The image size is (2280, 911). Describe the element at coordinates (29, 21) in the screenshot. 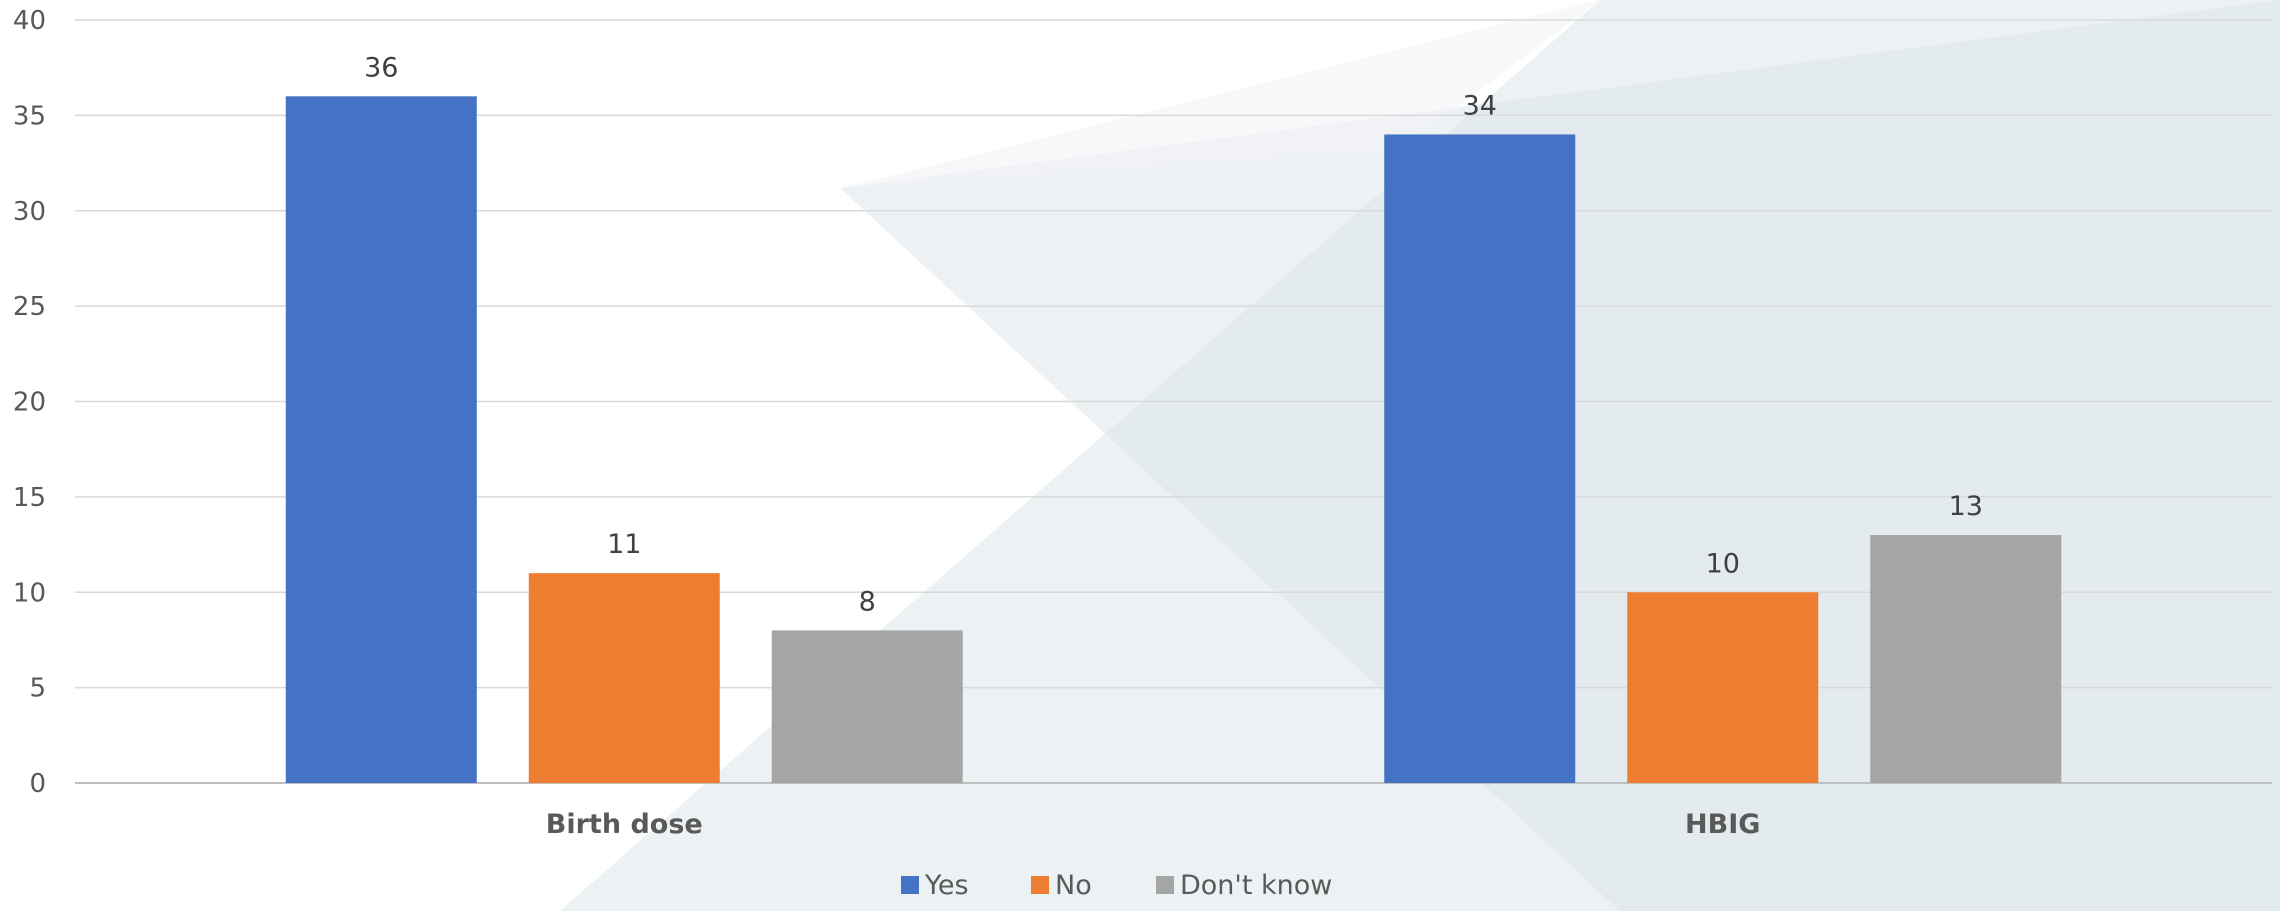

I see `y-tick-label: 40` at that location.